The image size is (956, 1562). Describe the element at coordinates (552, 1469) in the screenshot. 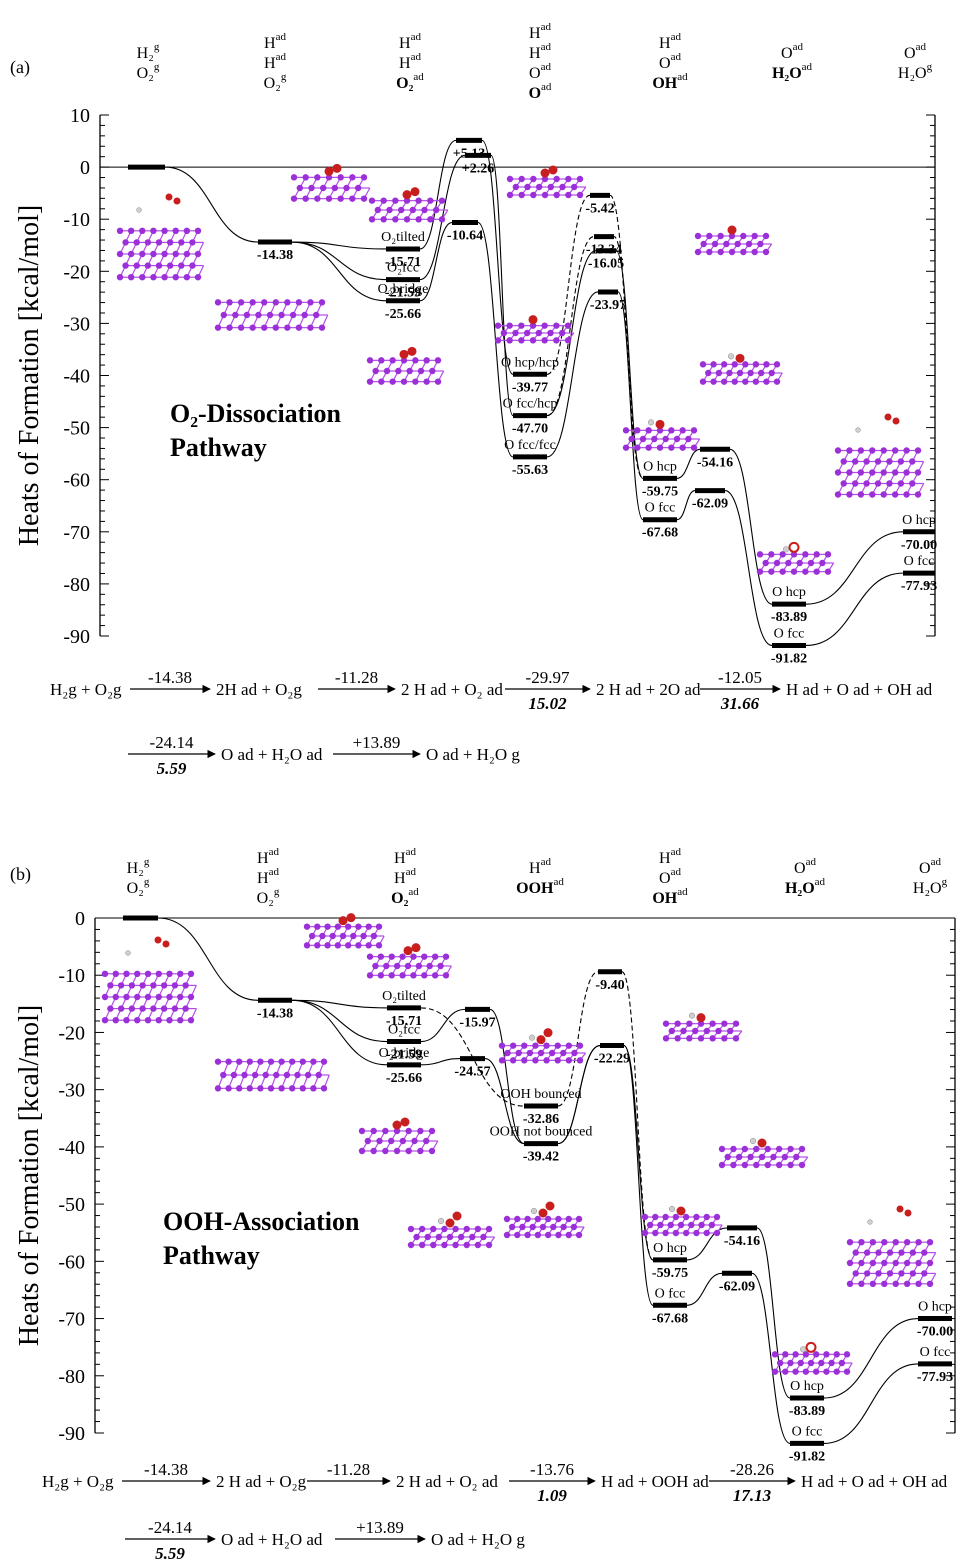

I see `reaction-energy: -13.76` at that location.